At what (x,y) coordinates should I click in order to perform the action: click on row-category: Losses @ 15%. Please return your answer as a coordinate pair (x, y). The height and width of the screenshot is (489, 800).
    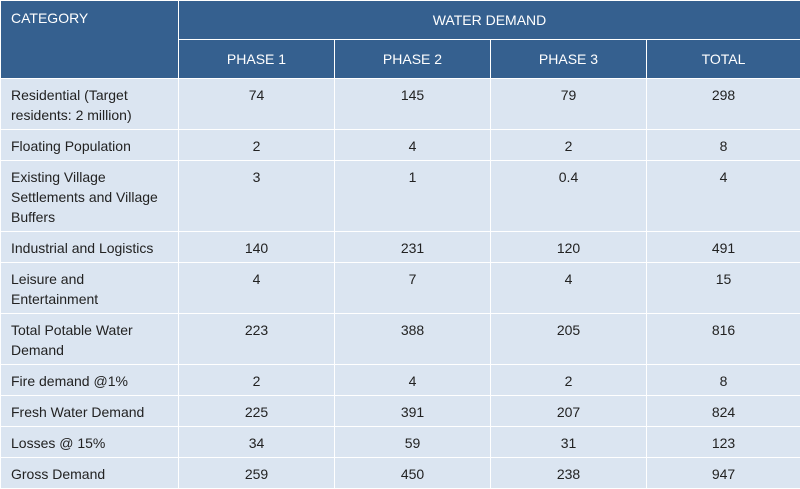
    Looking at the image, I should click on (90, 442).